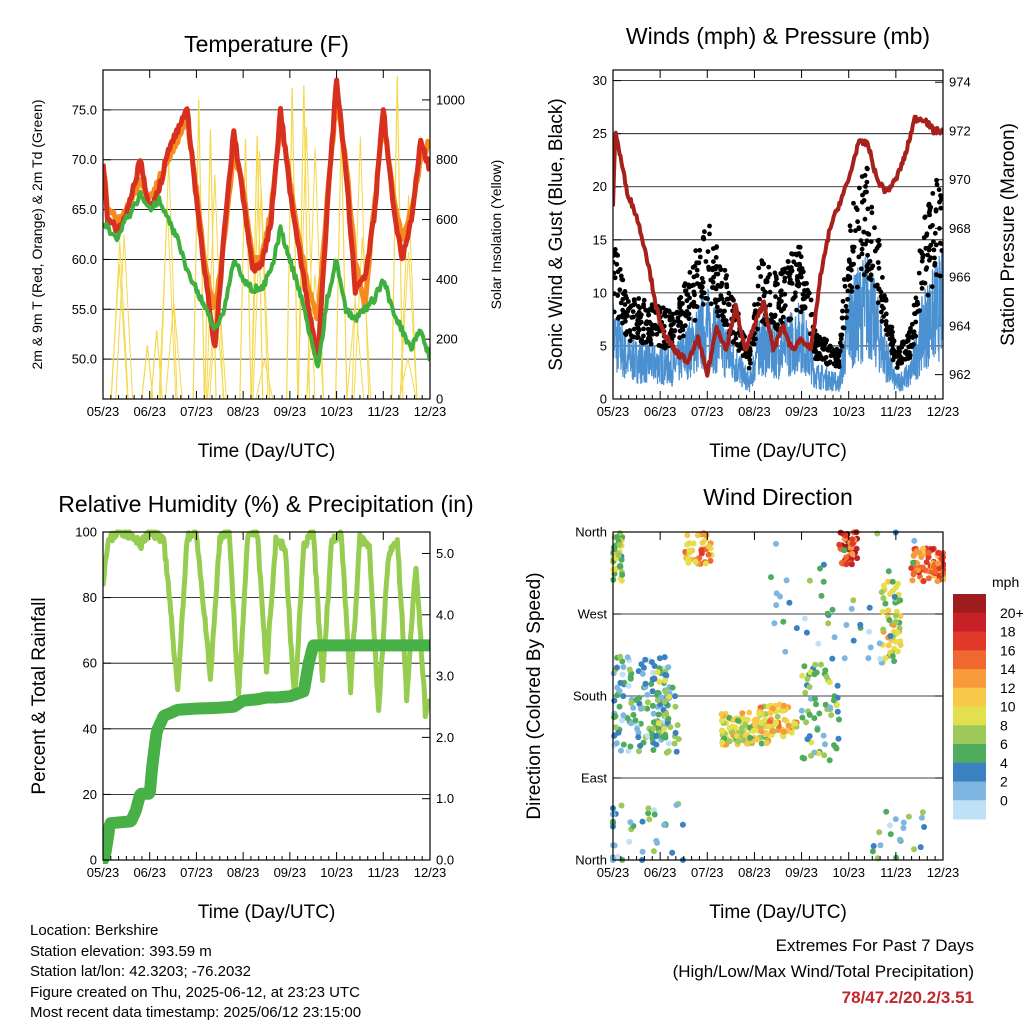  What do you see at coordinates (613, 872) in the screenshot?
I see `direction-xtick-label: 05/23` at bounding box center [613, 872].